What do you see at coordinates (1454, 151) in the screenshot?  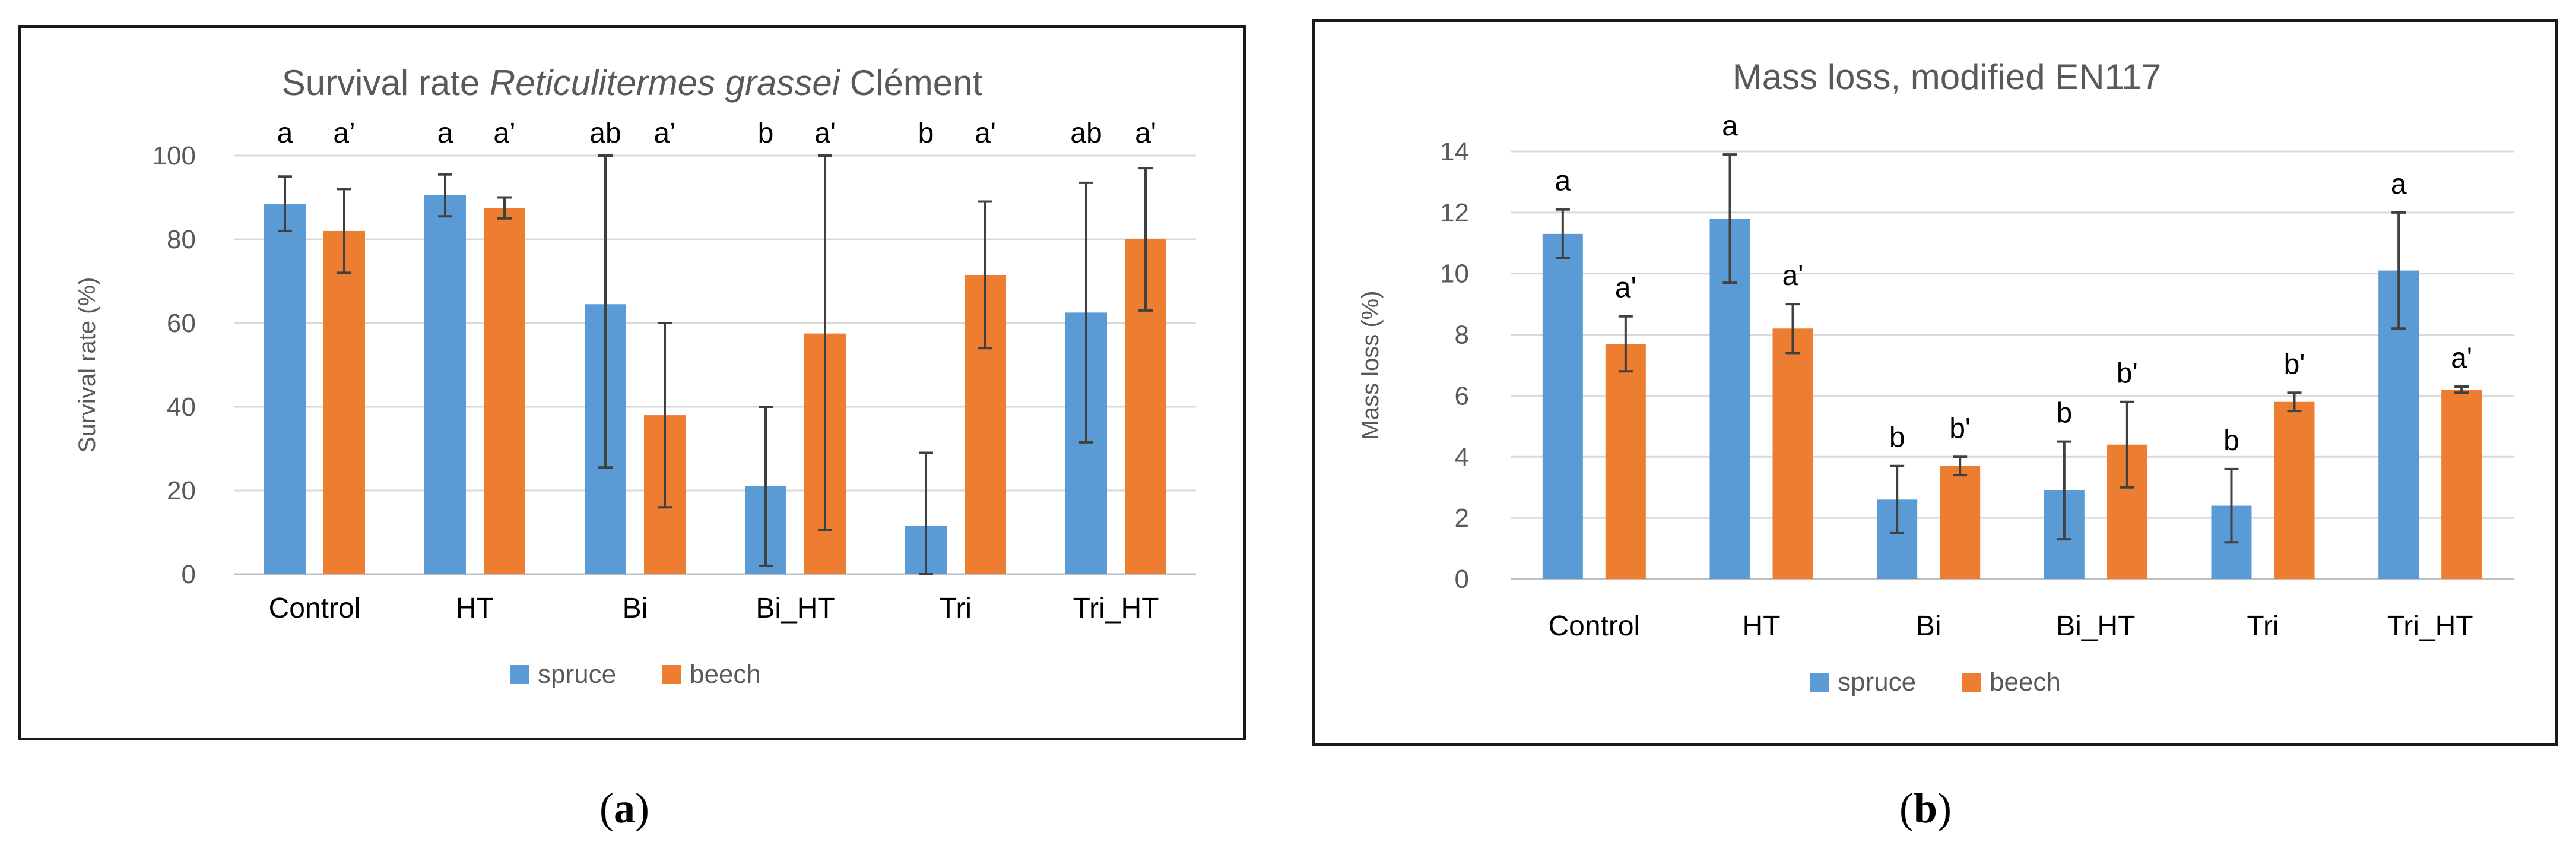 I see `y-tick-label: 14` at bounding box center [1454, 151].